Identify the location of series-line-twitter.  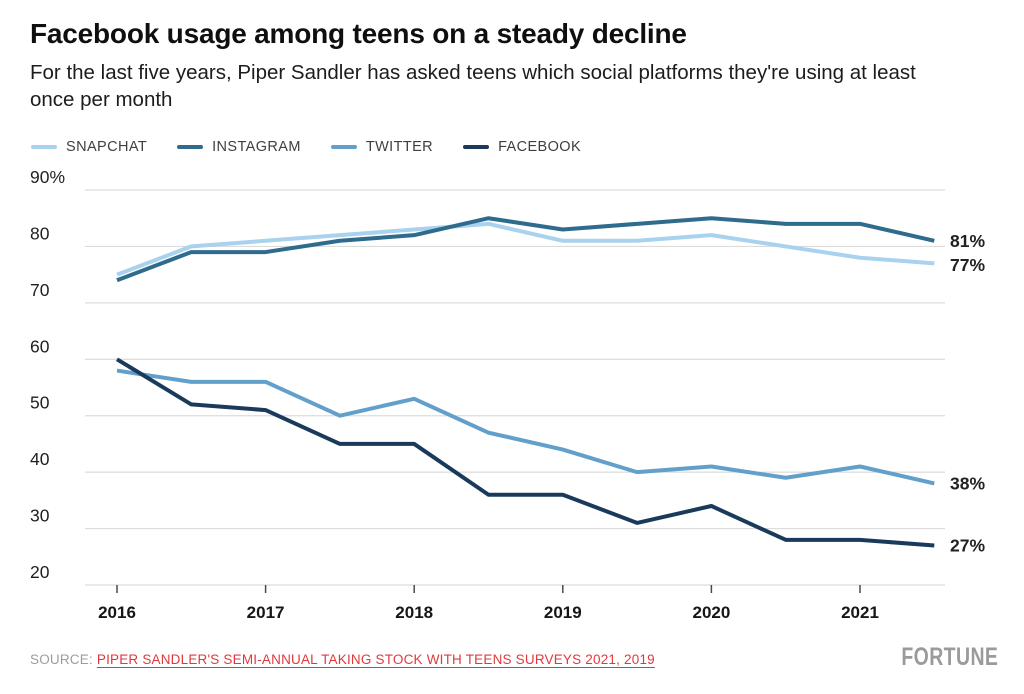
(525, 427).